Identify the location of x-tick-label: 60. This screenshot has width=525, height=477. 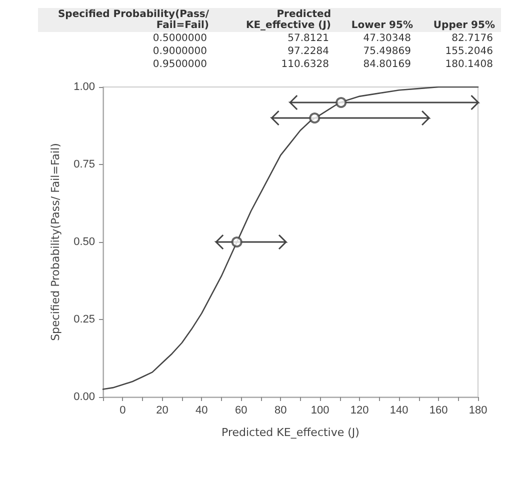
(241, 410).